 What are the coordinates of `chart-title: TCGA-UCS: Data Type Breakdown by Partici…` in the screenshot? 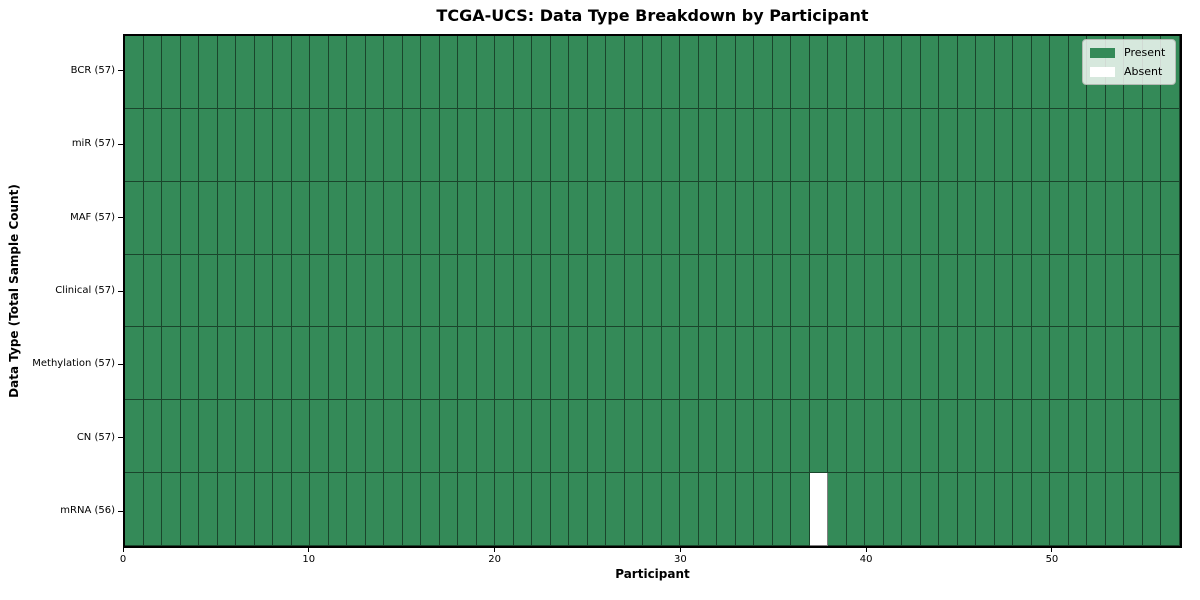 It's located at (652, 15).